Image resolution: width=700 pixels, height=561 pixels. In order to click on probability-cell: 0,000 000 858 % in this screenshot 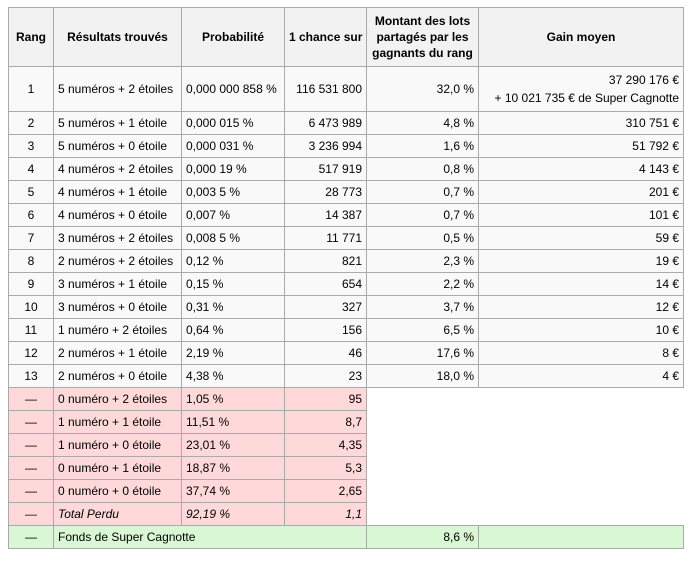, I will do `click(233, 89)`.